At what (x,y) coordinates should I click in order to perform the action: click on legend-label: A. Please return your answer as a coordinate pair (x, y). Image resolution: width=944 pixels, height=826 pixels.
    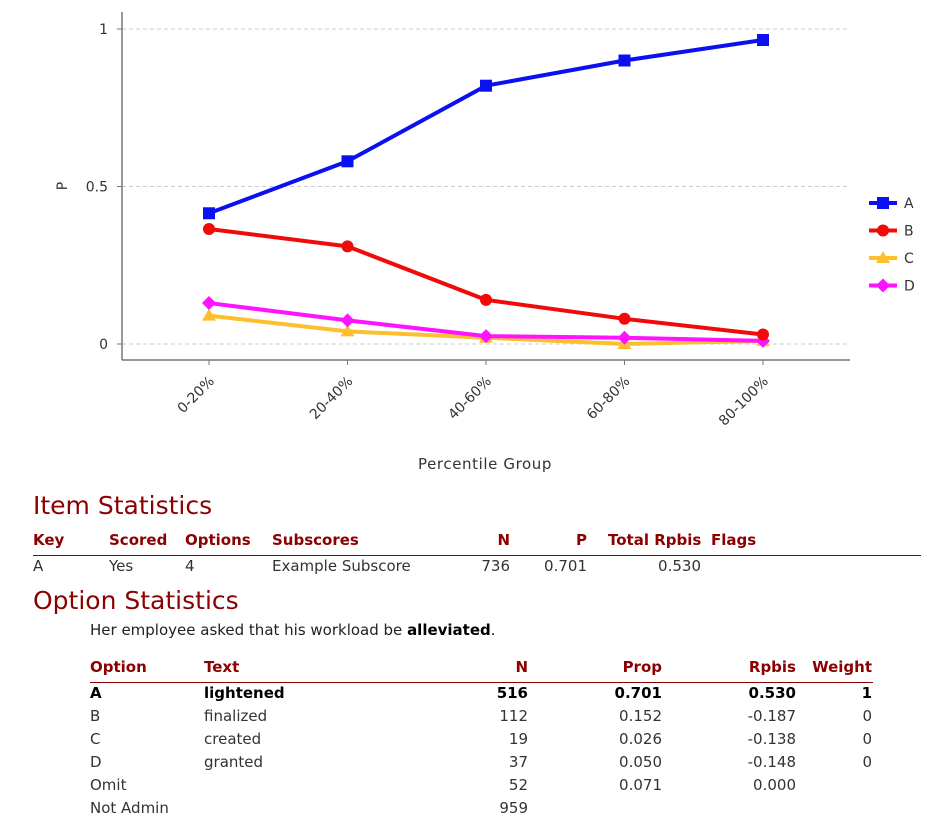
    Looking at the image, I should click on (909, 204).